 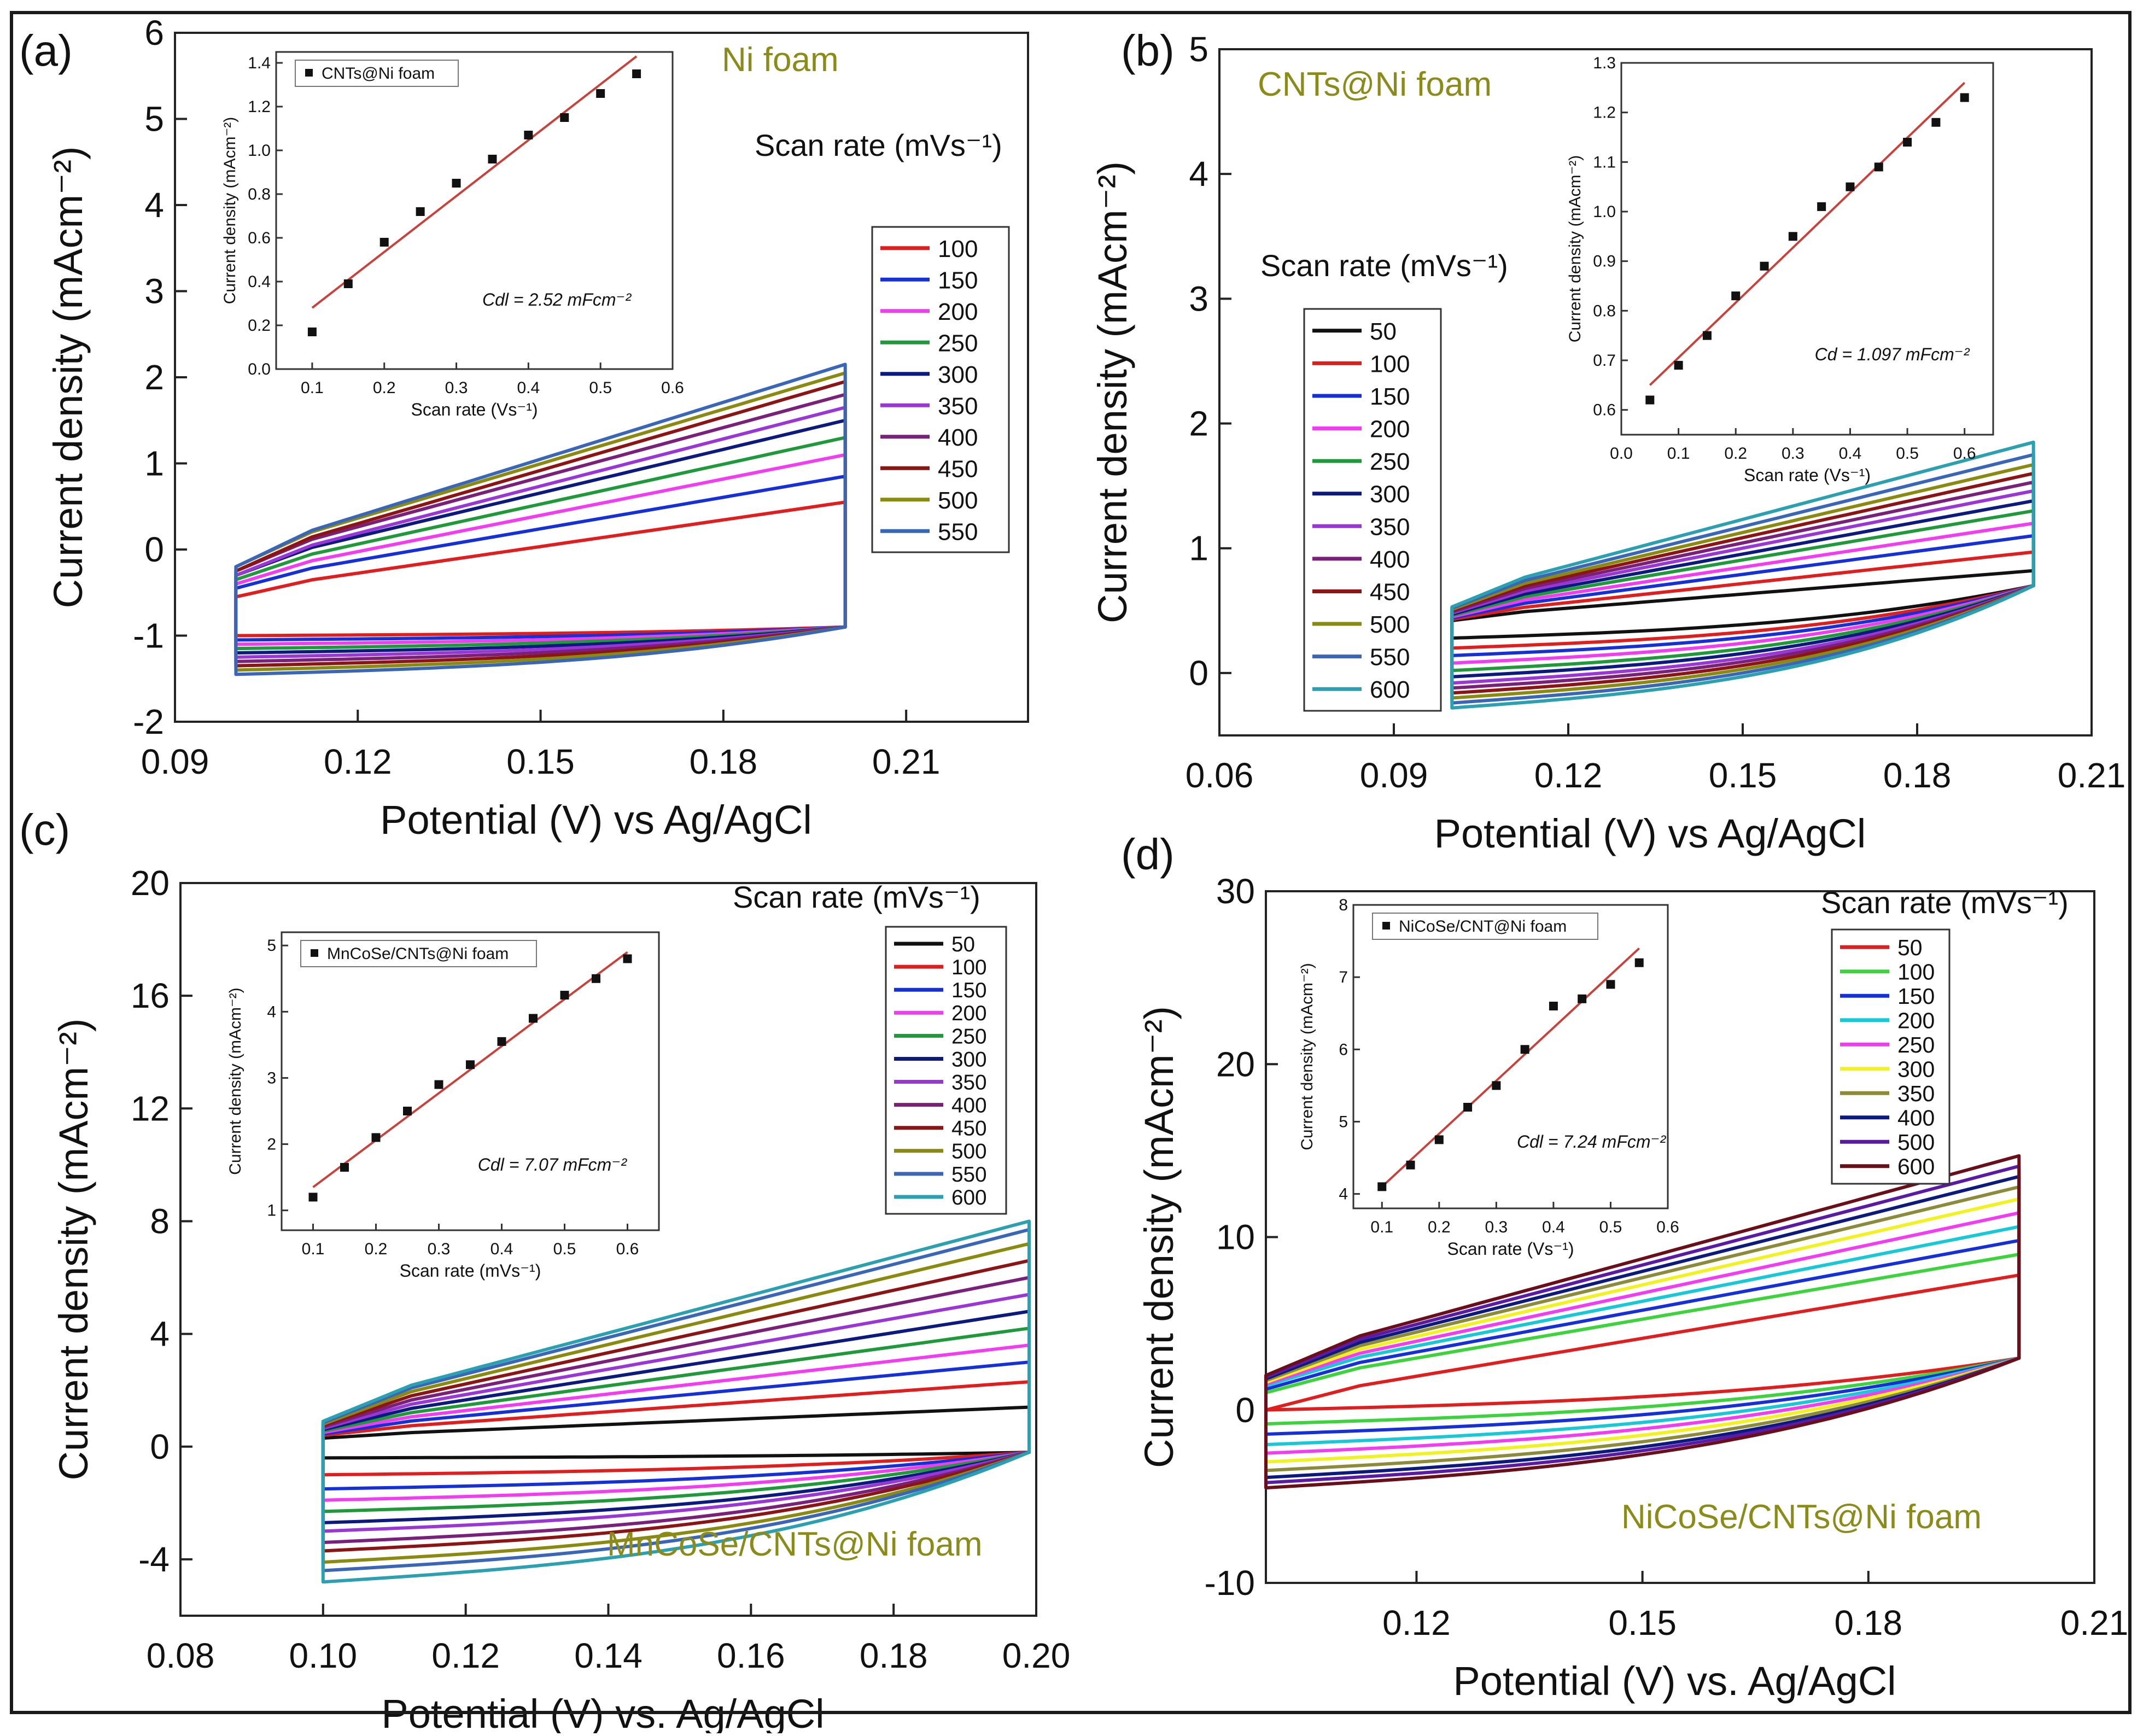 I want to click on inset-y-tick-label: 7, so click(x=1343, y=977).